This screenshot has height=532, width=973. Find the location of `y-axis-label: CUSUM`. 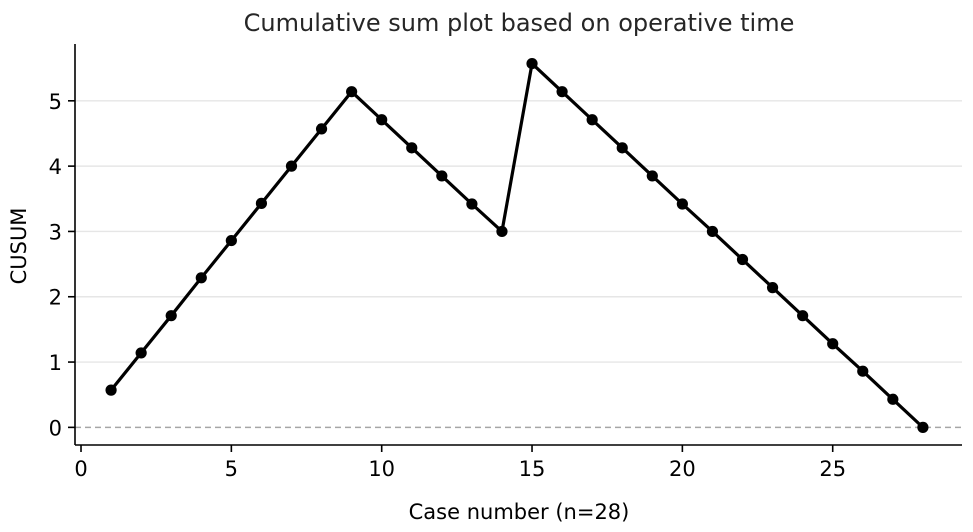

y-axis-label: CUSUM is located at coordinates (19, 246).